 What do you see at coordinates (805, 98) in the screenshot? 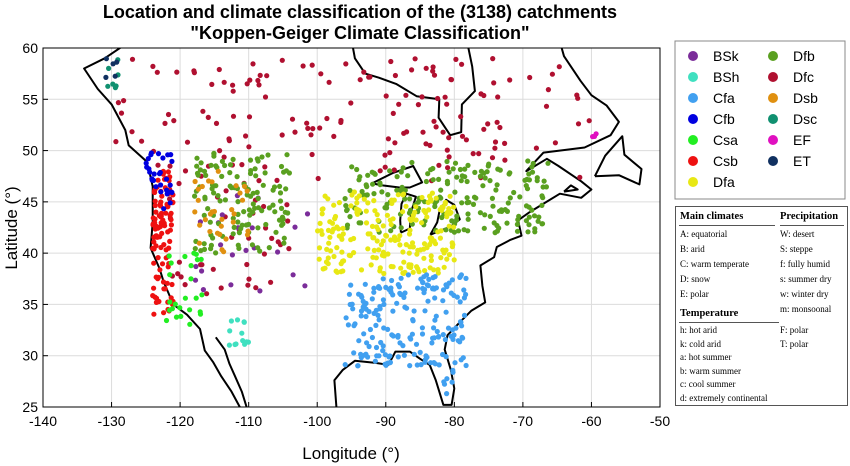
I see `legend-label-dsb: Dsb` at bounding box center [805, 98].